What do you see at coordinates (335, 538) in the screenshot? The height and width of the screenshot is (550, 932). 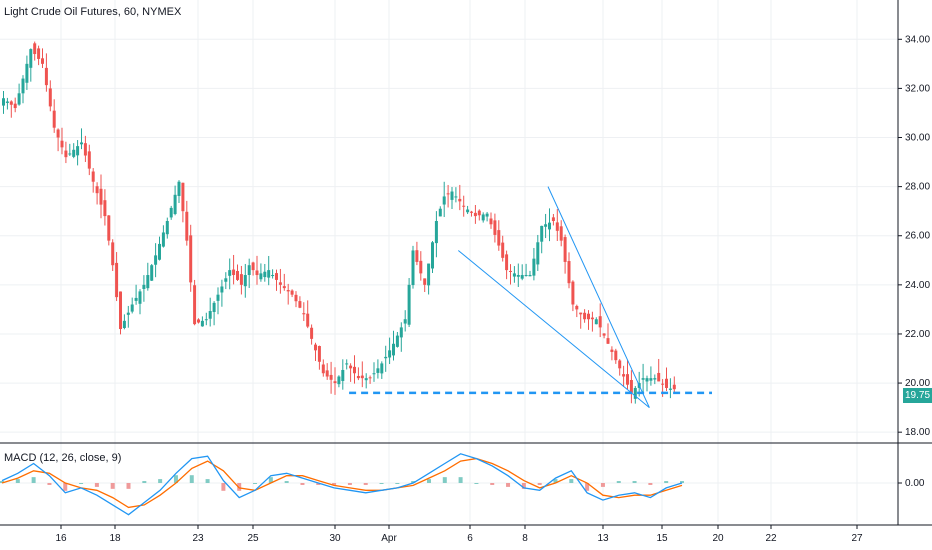 I see `x-tick-label: 30` at bounding box center [335, 538].